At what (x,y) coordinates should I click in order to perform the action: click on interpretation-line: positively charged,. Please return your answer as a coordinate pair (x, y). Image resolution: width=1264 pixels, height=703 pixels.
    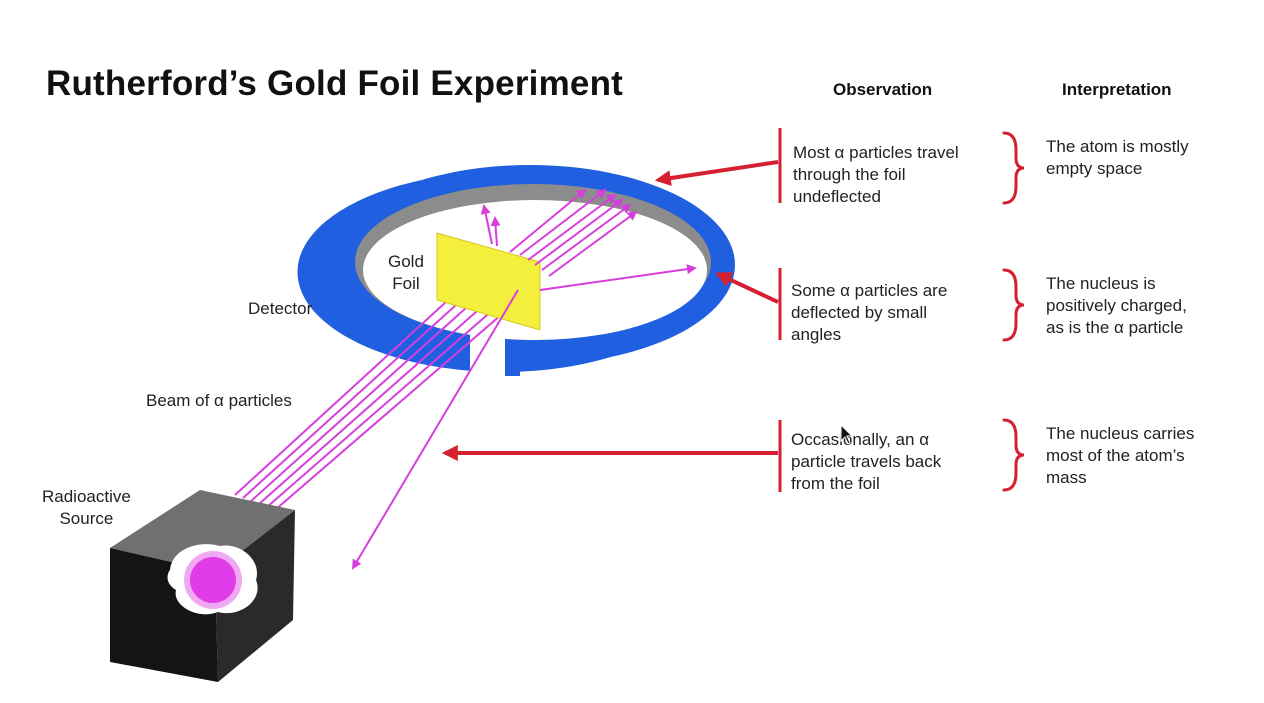
    Looking at the image, I should click on (1116, 305).